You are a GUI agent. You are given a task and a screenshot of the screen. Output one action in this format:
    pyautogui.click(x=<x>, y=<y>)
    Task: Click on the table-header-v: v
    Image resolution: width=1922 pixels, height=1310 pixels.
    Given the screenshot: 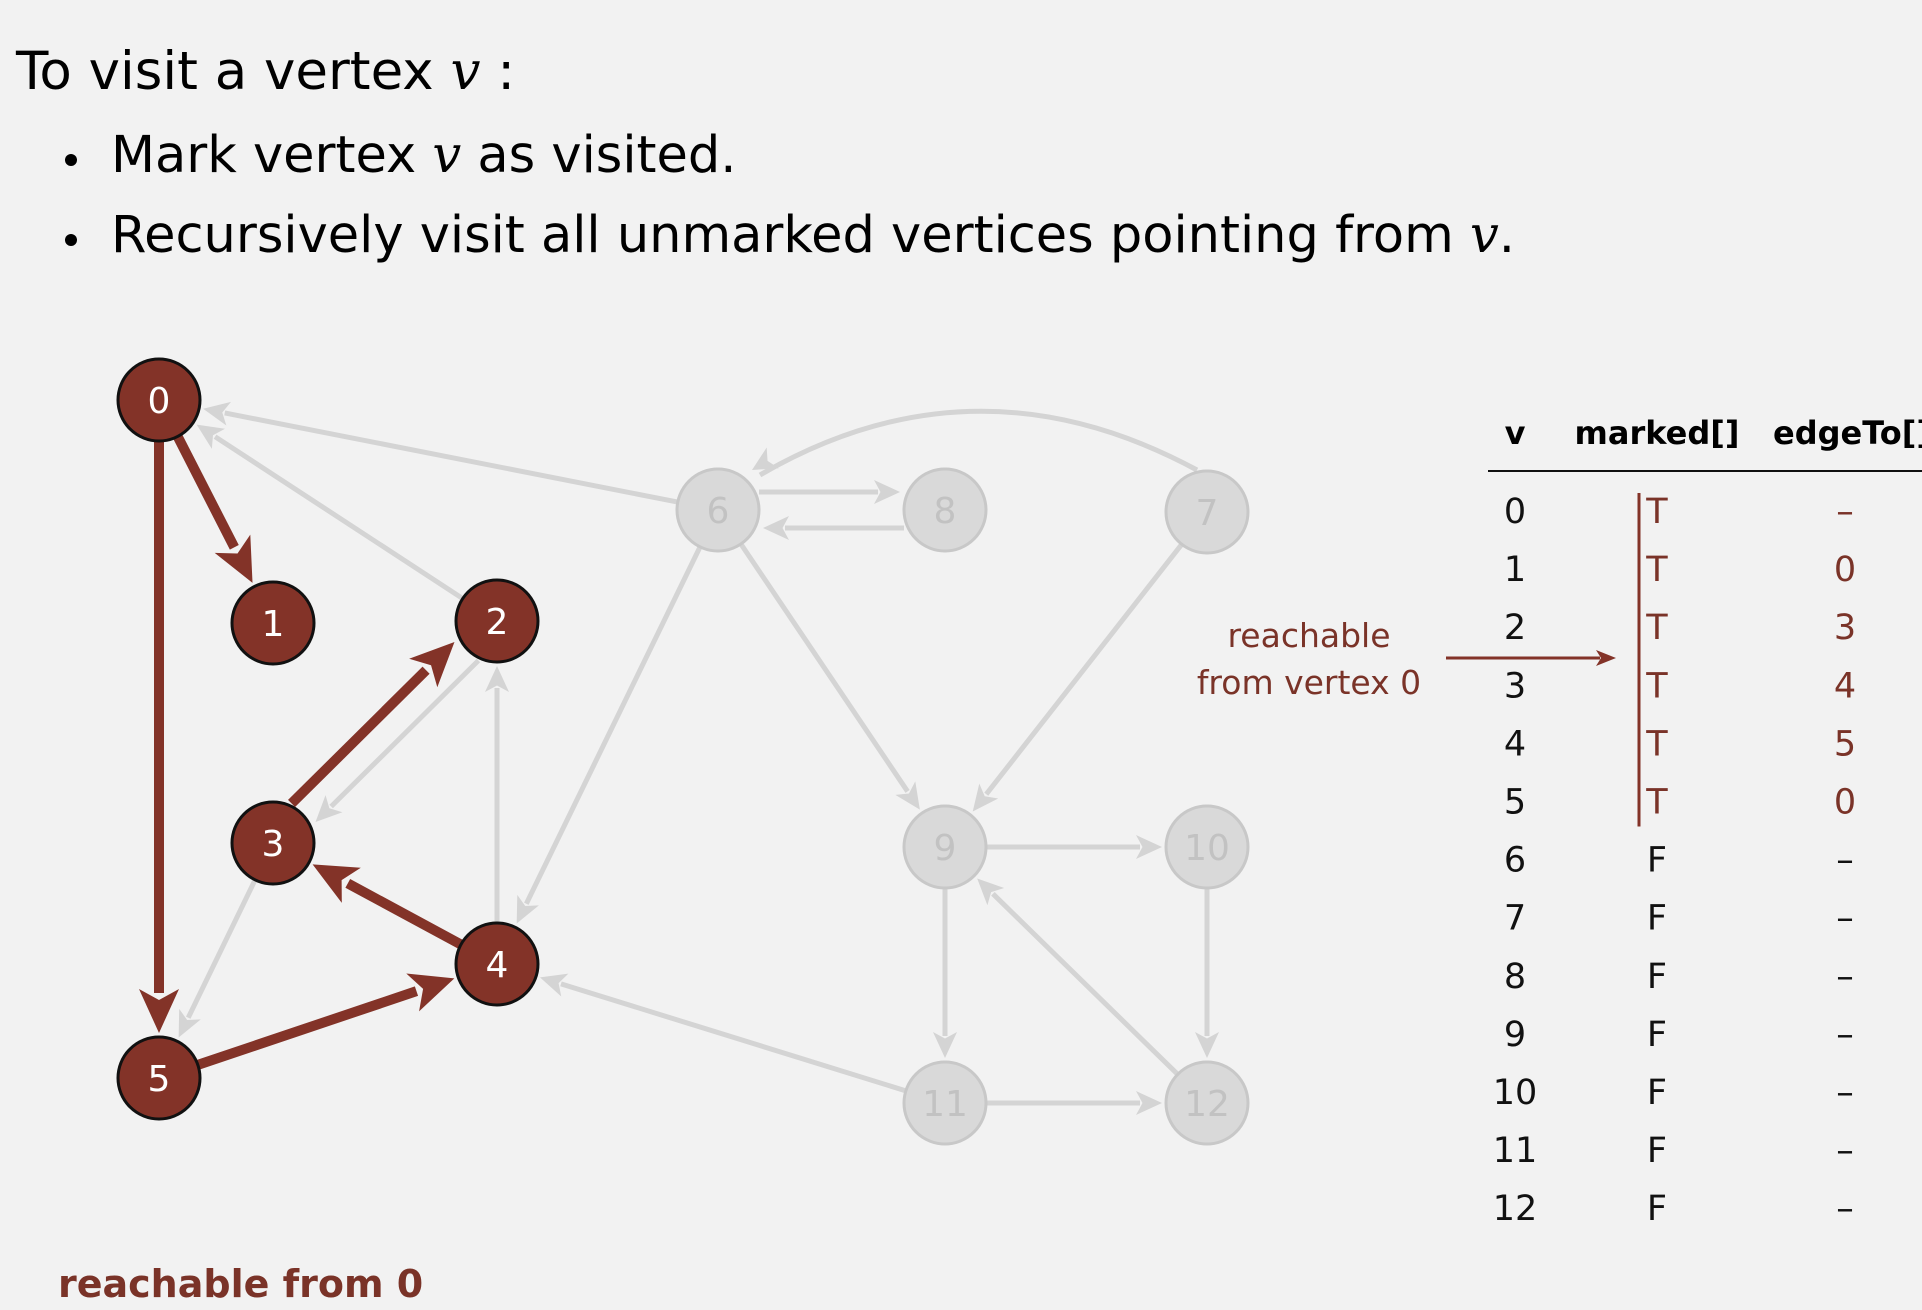 What is the action you would take?
    pyautogui.click(x=1515, y=433)
    